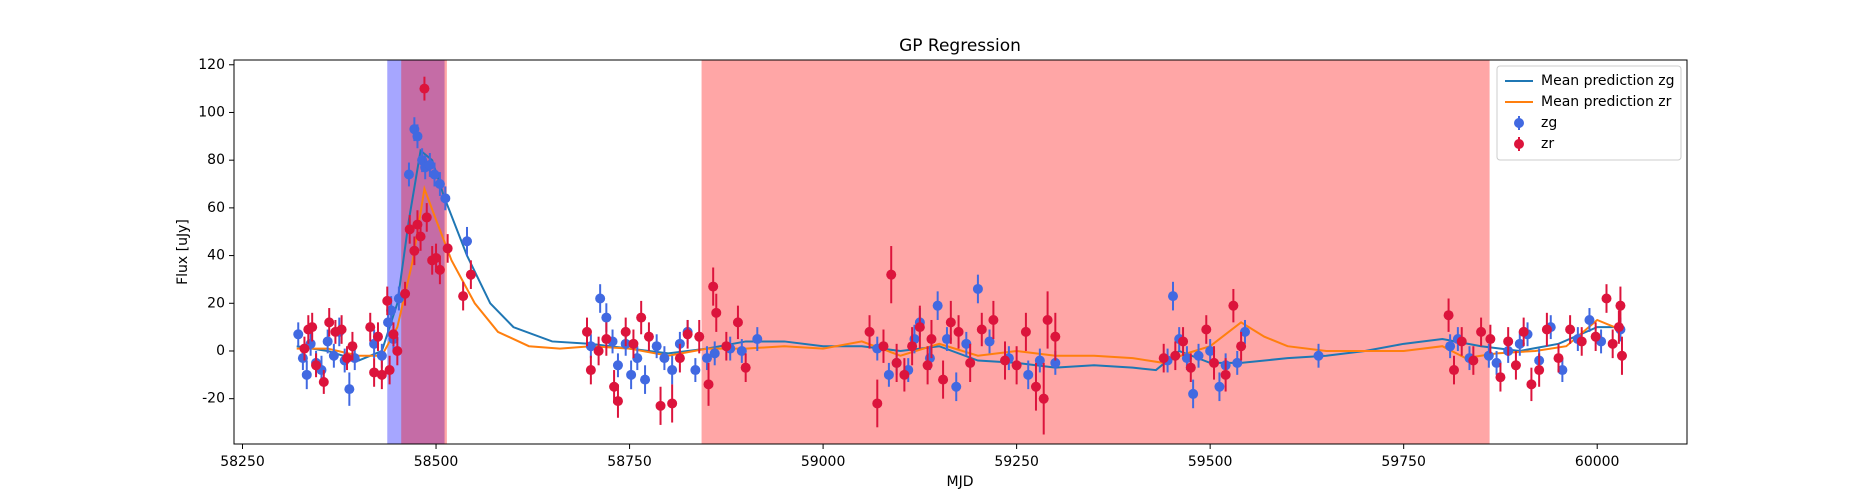  I want to click on x-tick-label: 58500, so click(436, 462).